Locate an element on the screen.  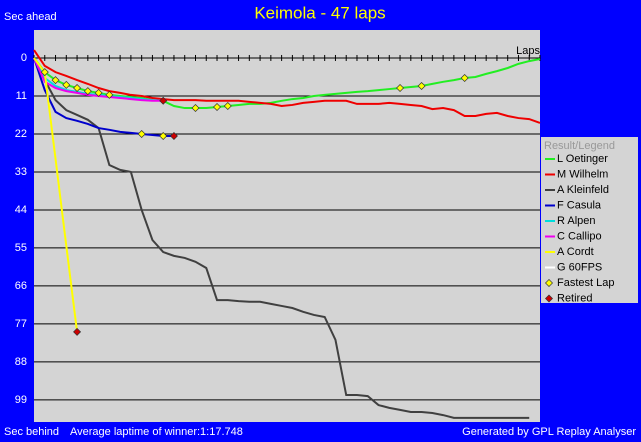
legend-box is located at coordinates (589, 220).